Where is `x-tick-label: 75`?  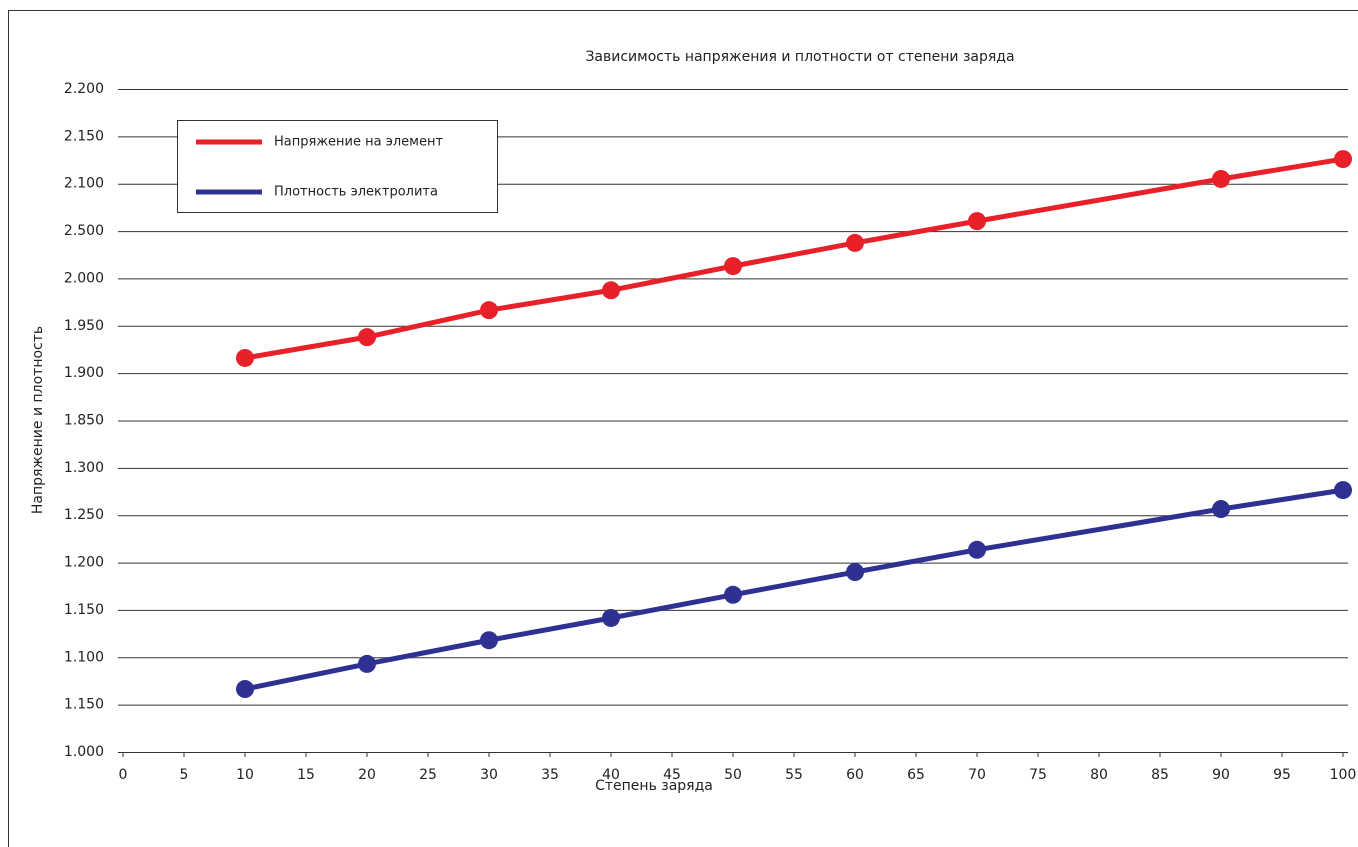 x-tick-label: 75 is located at coordinates (1038, 775).